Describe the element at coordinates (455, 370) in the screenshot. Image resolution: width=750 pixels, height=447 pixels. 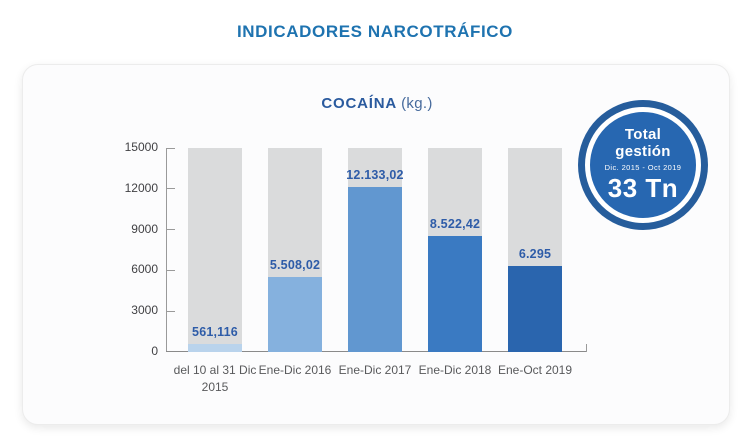
I see `bar-category-label: Ene-Dic 2018` at that location.